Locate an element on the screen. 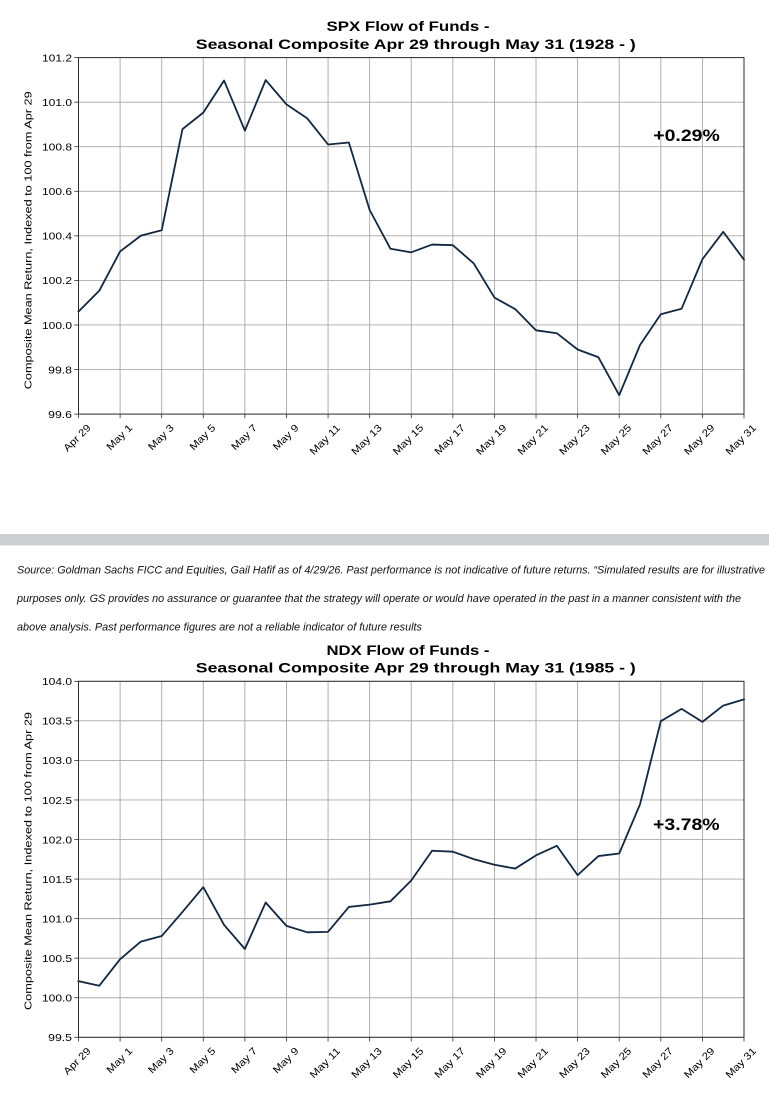 Image resolution: width=769 pixels, height=1103 pixels. svg-text: +3.78% is located at coordinates (686, 825).